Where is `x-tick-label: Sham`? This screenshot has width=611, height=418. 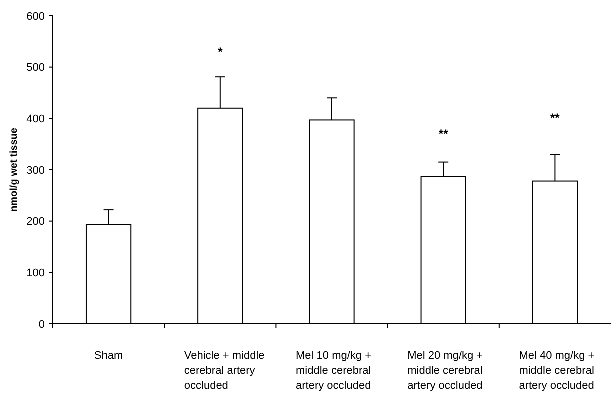
x-tick-label: Sham is located at coordinates (109, 356).